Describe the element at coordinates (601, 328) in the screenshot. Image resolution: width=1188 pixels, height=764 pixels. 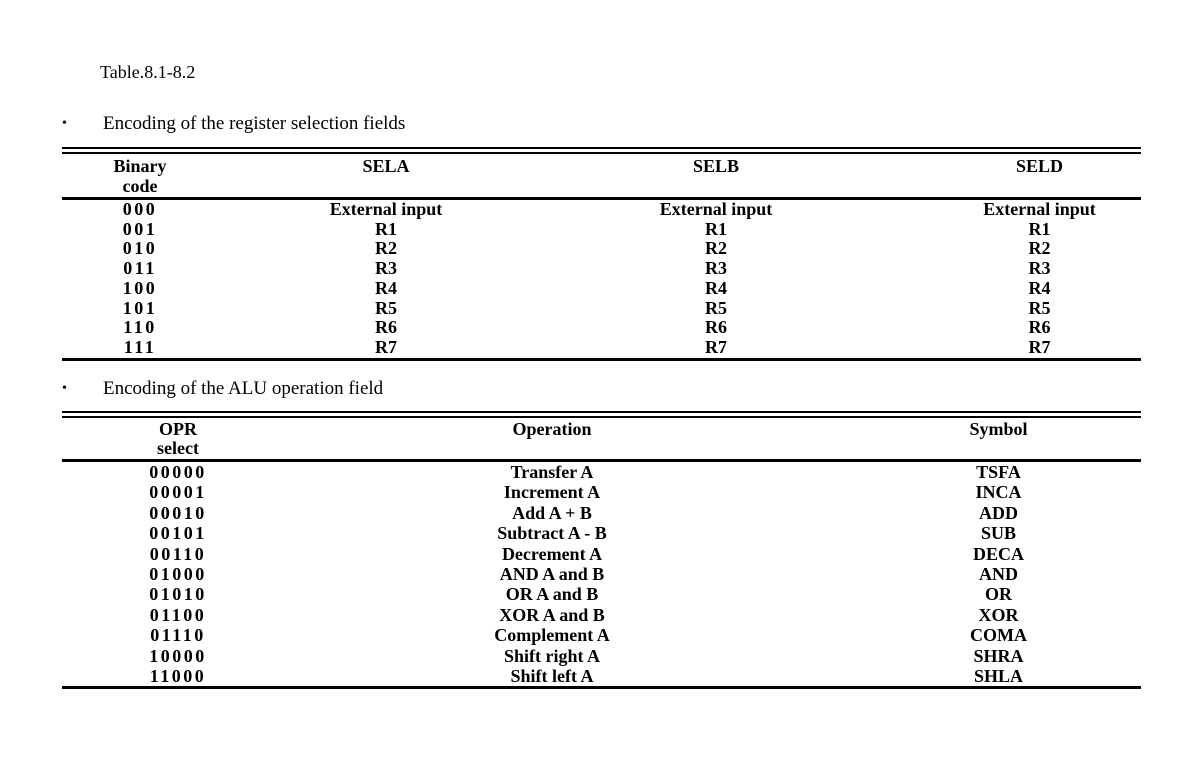
I see `table-row: 110 R6 R6 R6` at that location.